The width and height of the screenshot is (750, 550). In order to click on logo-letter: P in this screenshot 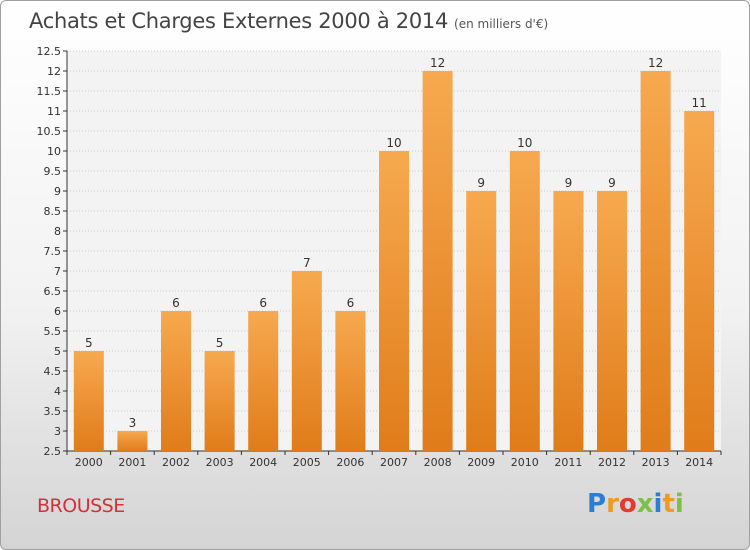, I will do `click(597, 504)`.